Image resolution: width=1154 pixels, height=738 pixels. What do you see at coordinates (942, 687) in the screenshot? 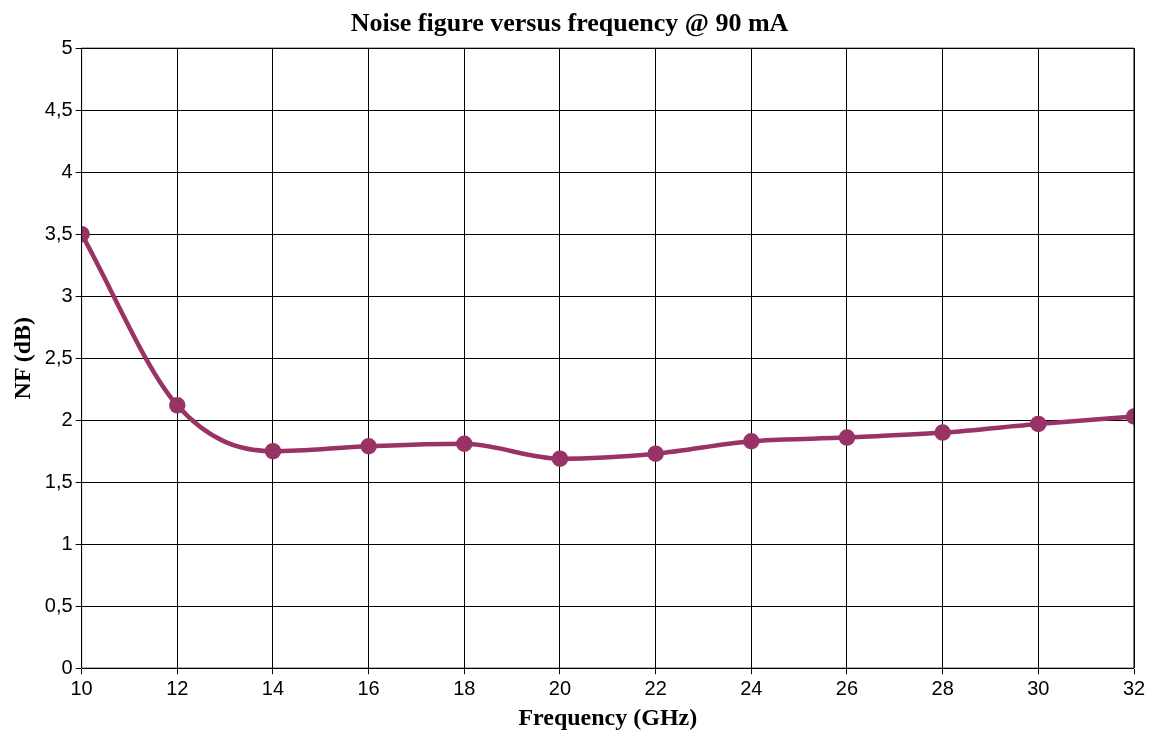
I see `x-tick-label: 28` at bounding box center [942, 687].